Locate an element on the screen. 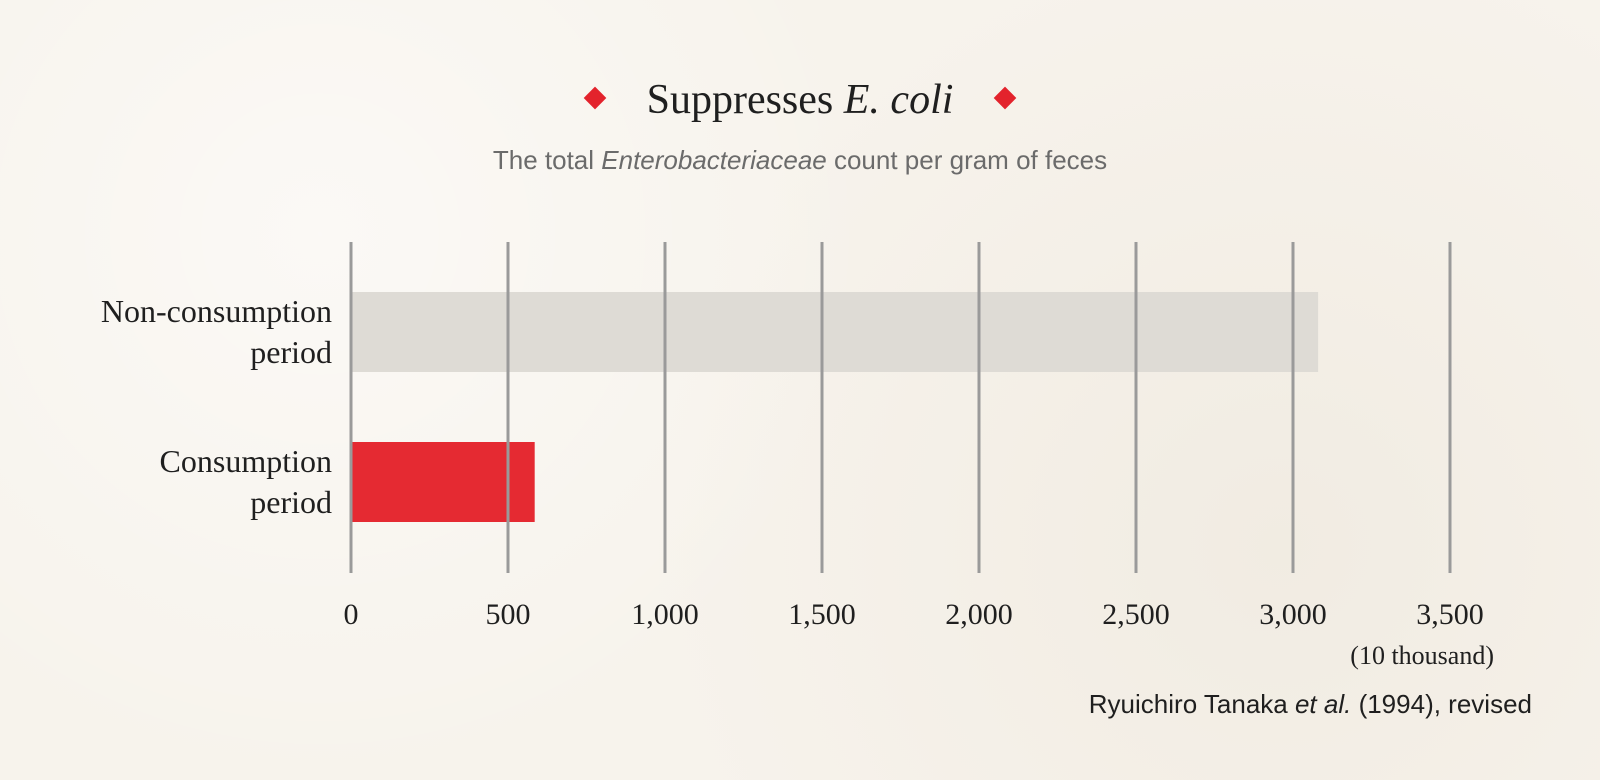 This screenshot has height=780, width=1600. category-label-consumption: Consumption period is located at coordinates (246, 481).